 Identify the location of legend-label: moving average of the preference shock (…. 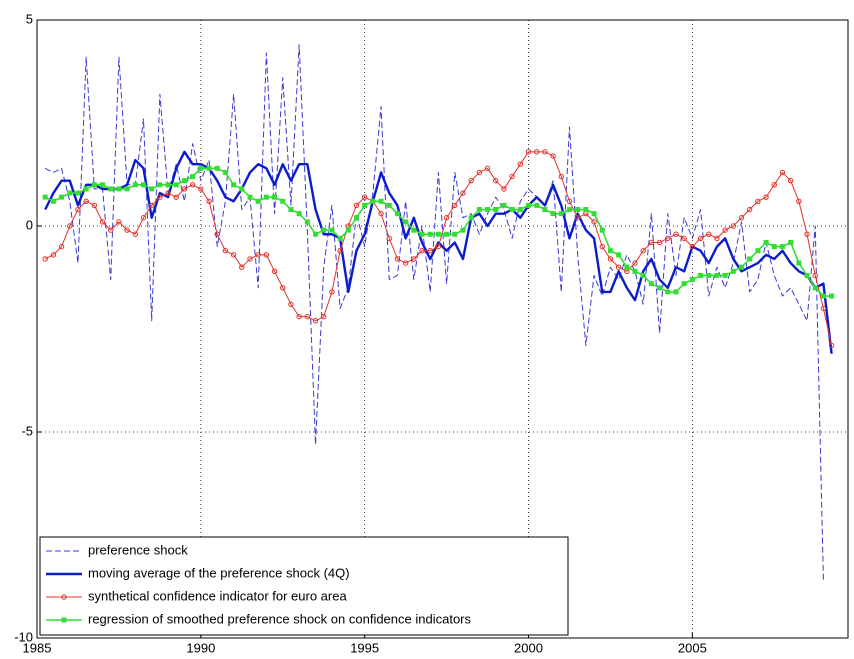
(219, 572).